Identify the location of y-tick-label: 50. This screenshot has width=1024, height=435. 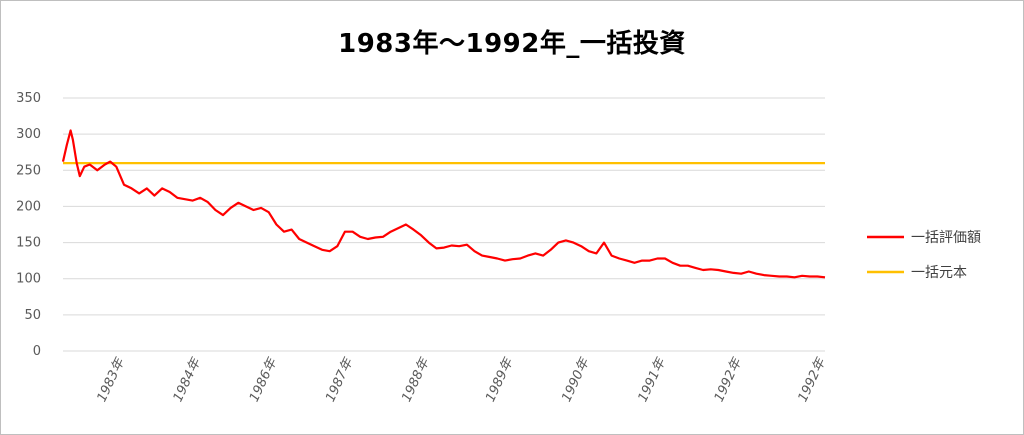
(32, 315).